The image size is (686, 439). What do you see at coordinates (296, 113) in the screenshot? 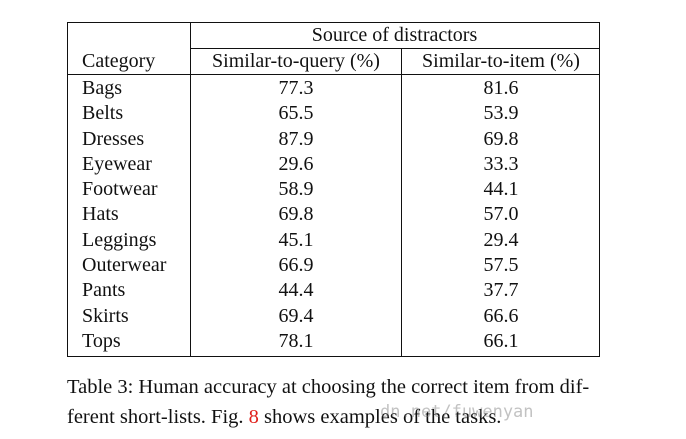
I see `cell-similar-to-query: 65.5` at bounding box center [296, 113].